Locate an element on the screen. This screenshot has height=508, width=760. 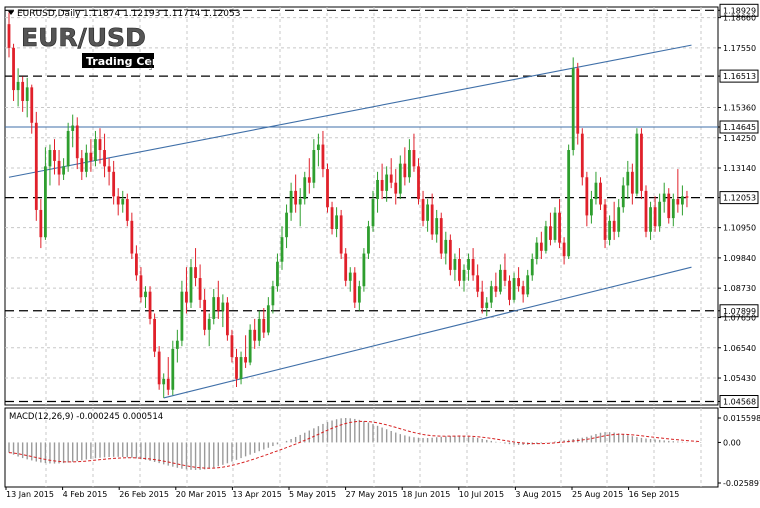
collapse-arrow-icon is located at coordinates (11, 13).